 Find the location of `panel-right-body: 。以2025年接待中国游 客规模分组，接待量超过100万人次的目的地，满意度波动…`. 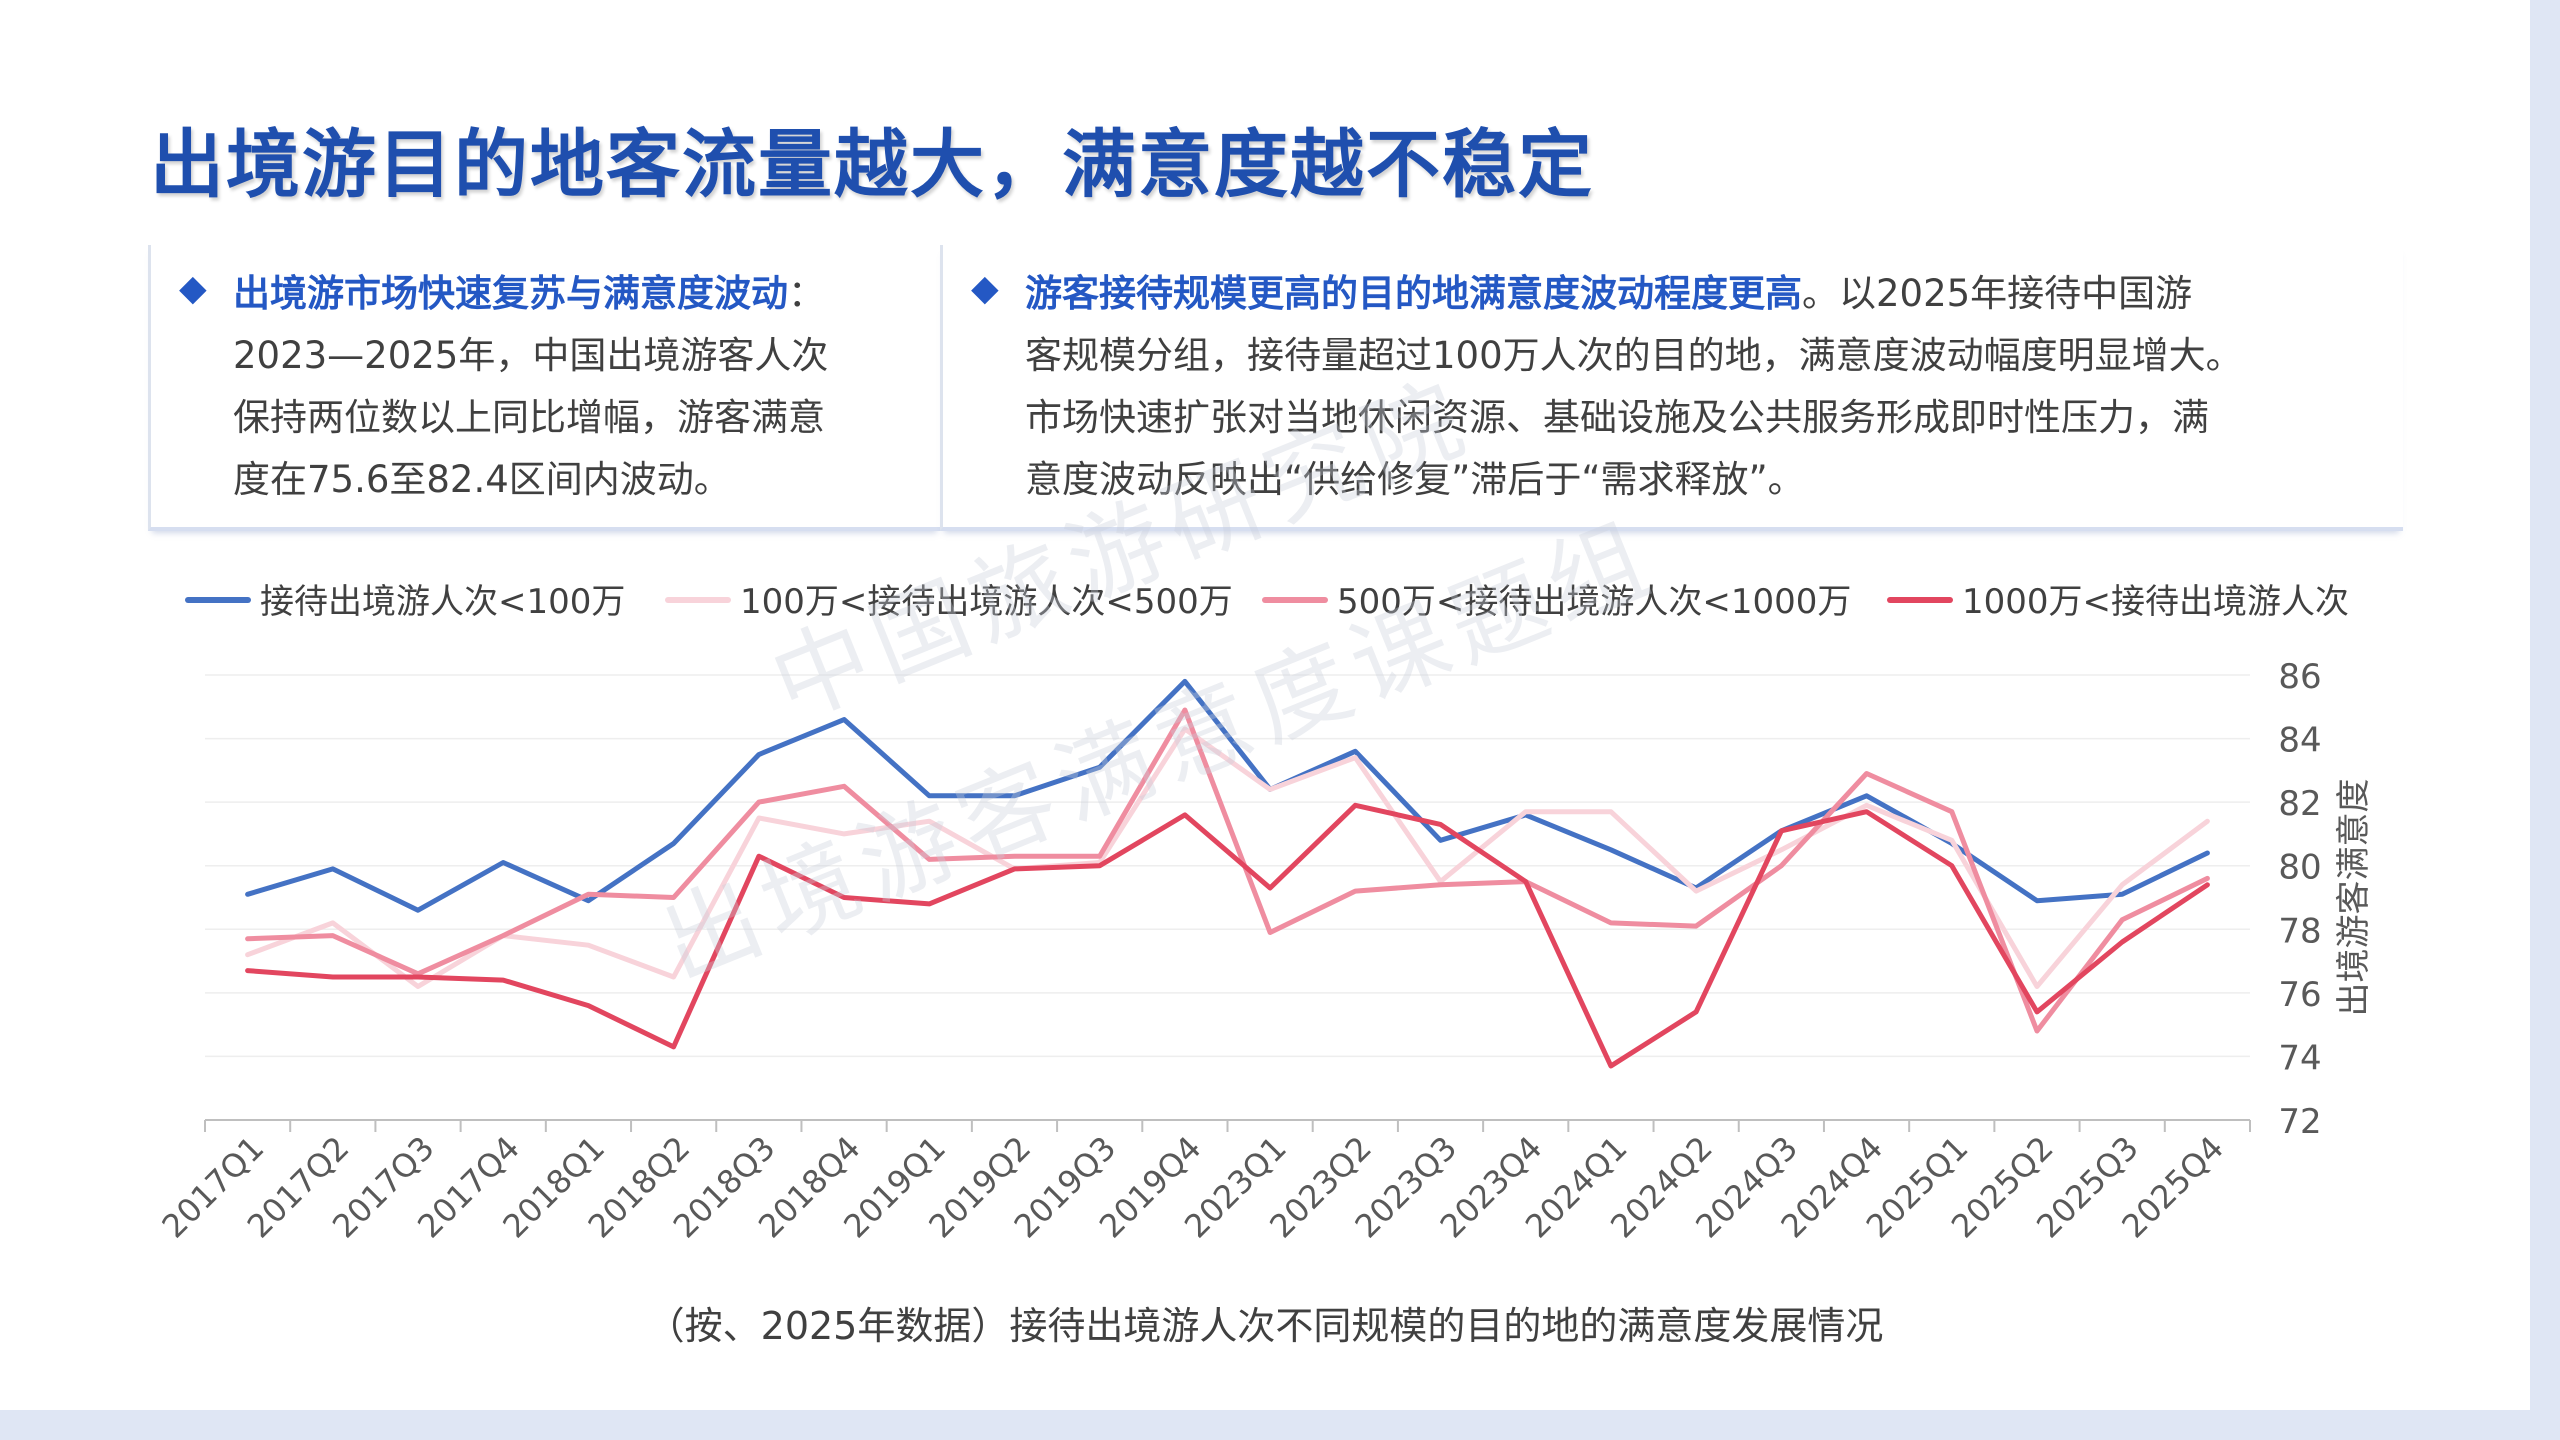

panel-right-body: 。以2025年接待中国游 客规模分组，接待量超过100万人次的目的地，满意度波动… is located at coordinates (1634, 386).